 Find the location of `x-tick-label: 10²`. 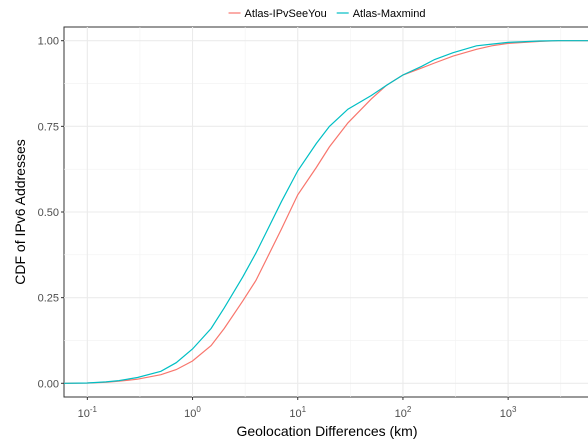

x-tick-label: 10² is located at coordinates (403, 412).